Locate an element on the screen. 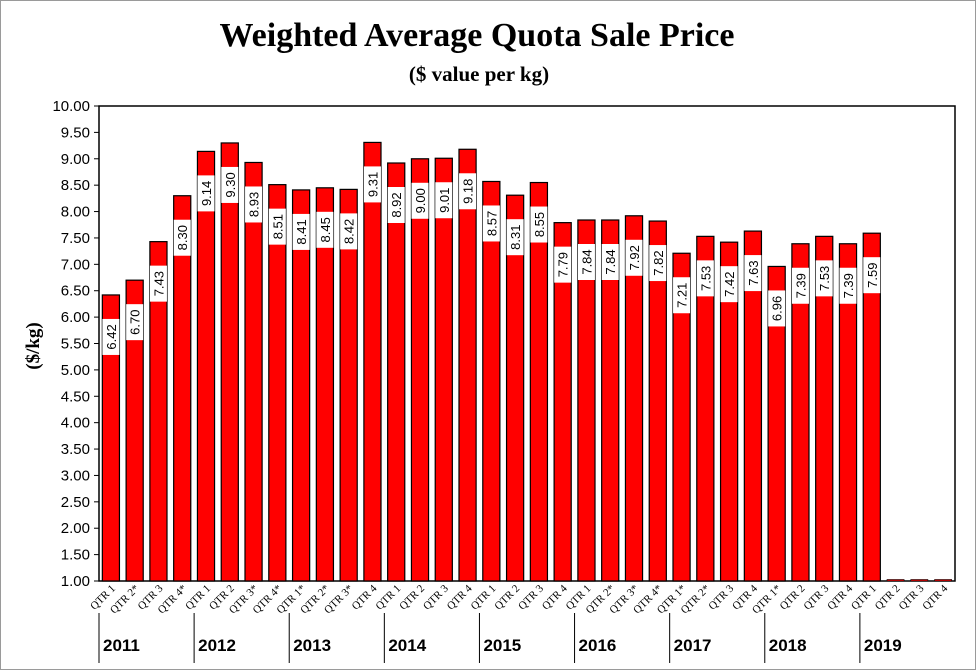 The height and width of the screenshot is (671, 976). data-label: 8.42 is located at coordinates (349, 231).